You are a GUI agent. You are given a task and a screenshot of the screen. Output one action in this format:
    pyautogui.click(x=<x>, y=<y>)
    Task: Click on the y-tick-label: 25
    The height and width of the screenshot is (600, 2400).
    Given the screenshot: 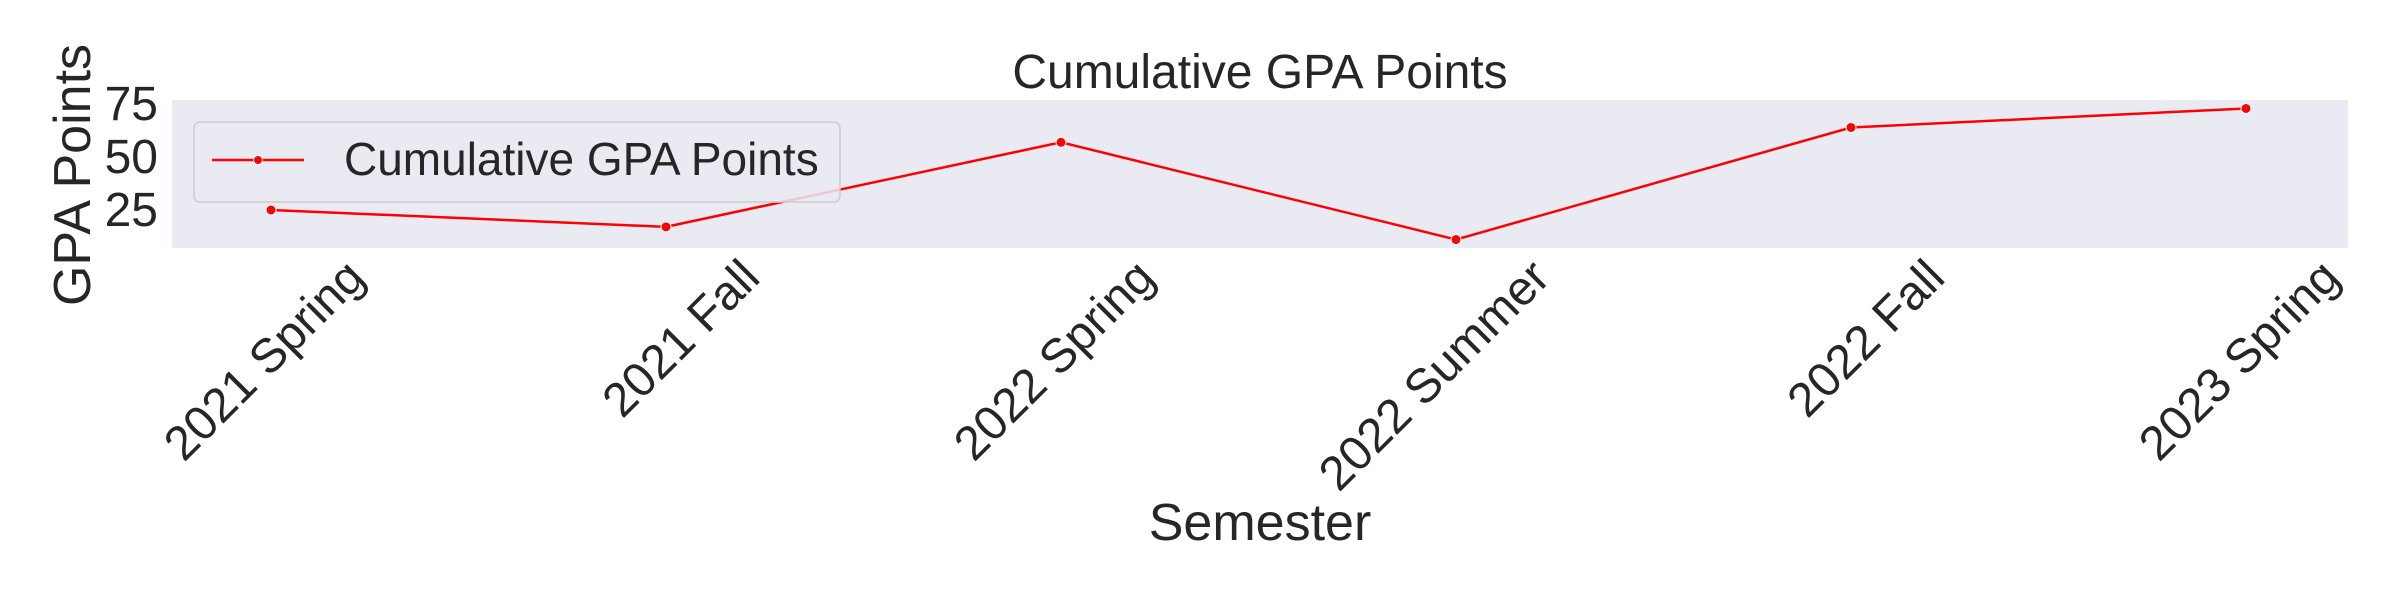 What is the action you would take?
    pyautogui.click(x=131, y=210)
    